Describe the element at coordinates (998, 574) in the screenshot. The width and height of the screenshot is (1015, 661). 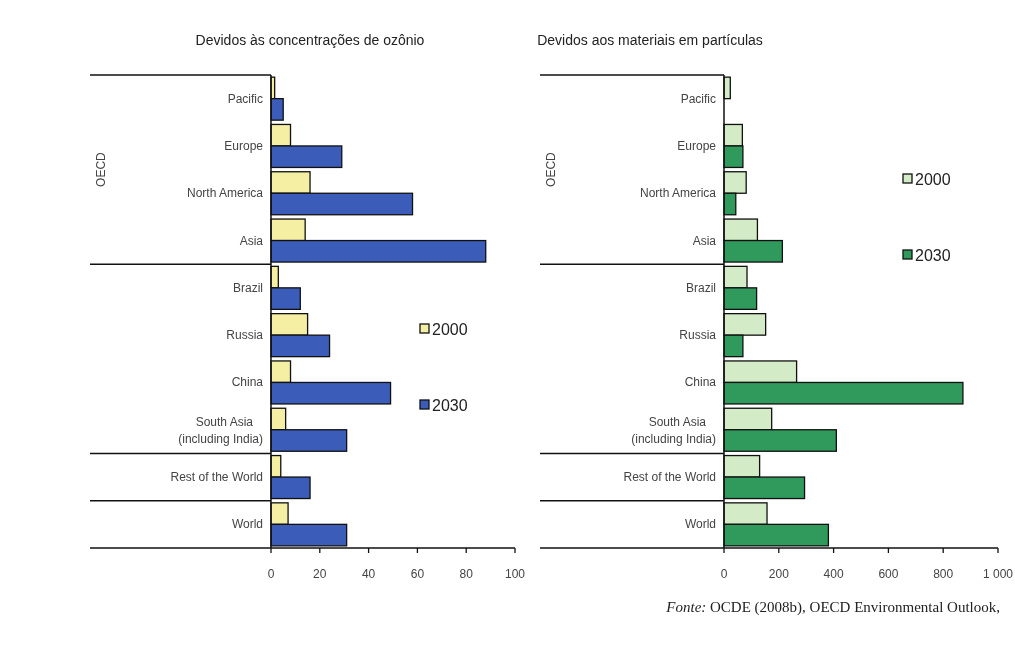
I see `x-tick-label: 1 000` at that location.